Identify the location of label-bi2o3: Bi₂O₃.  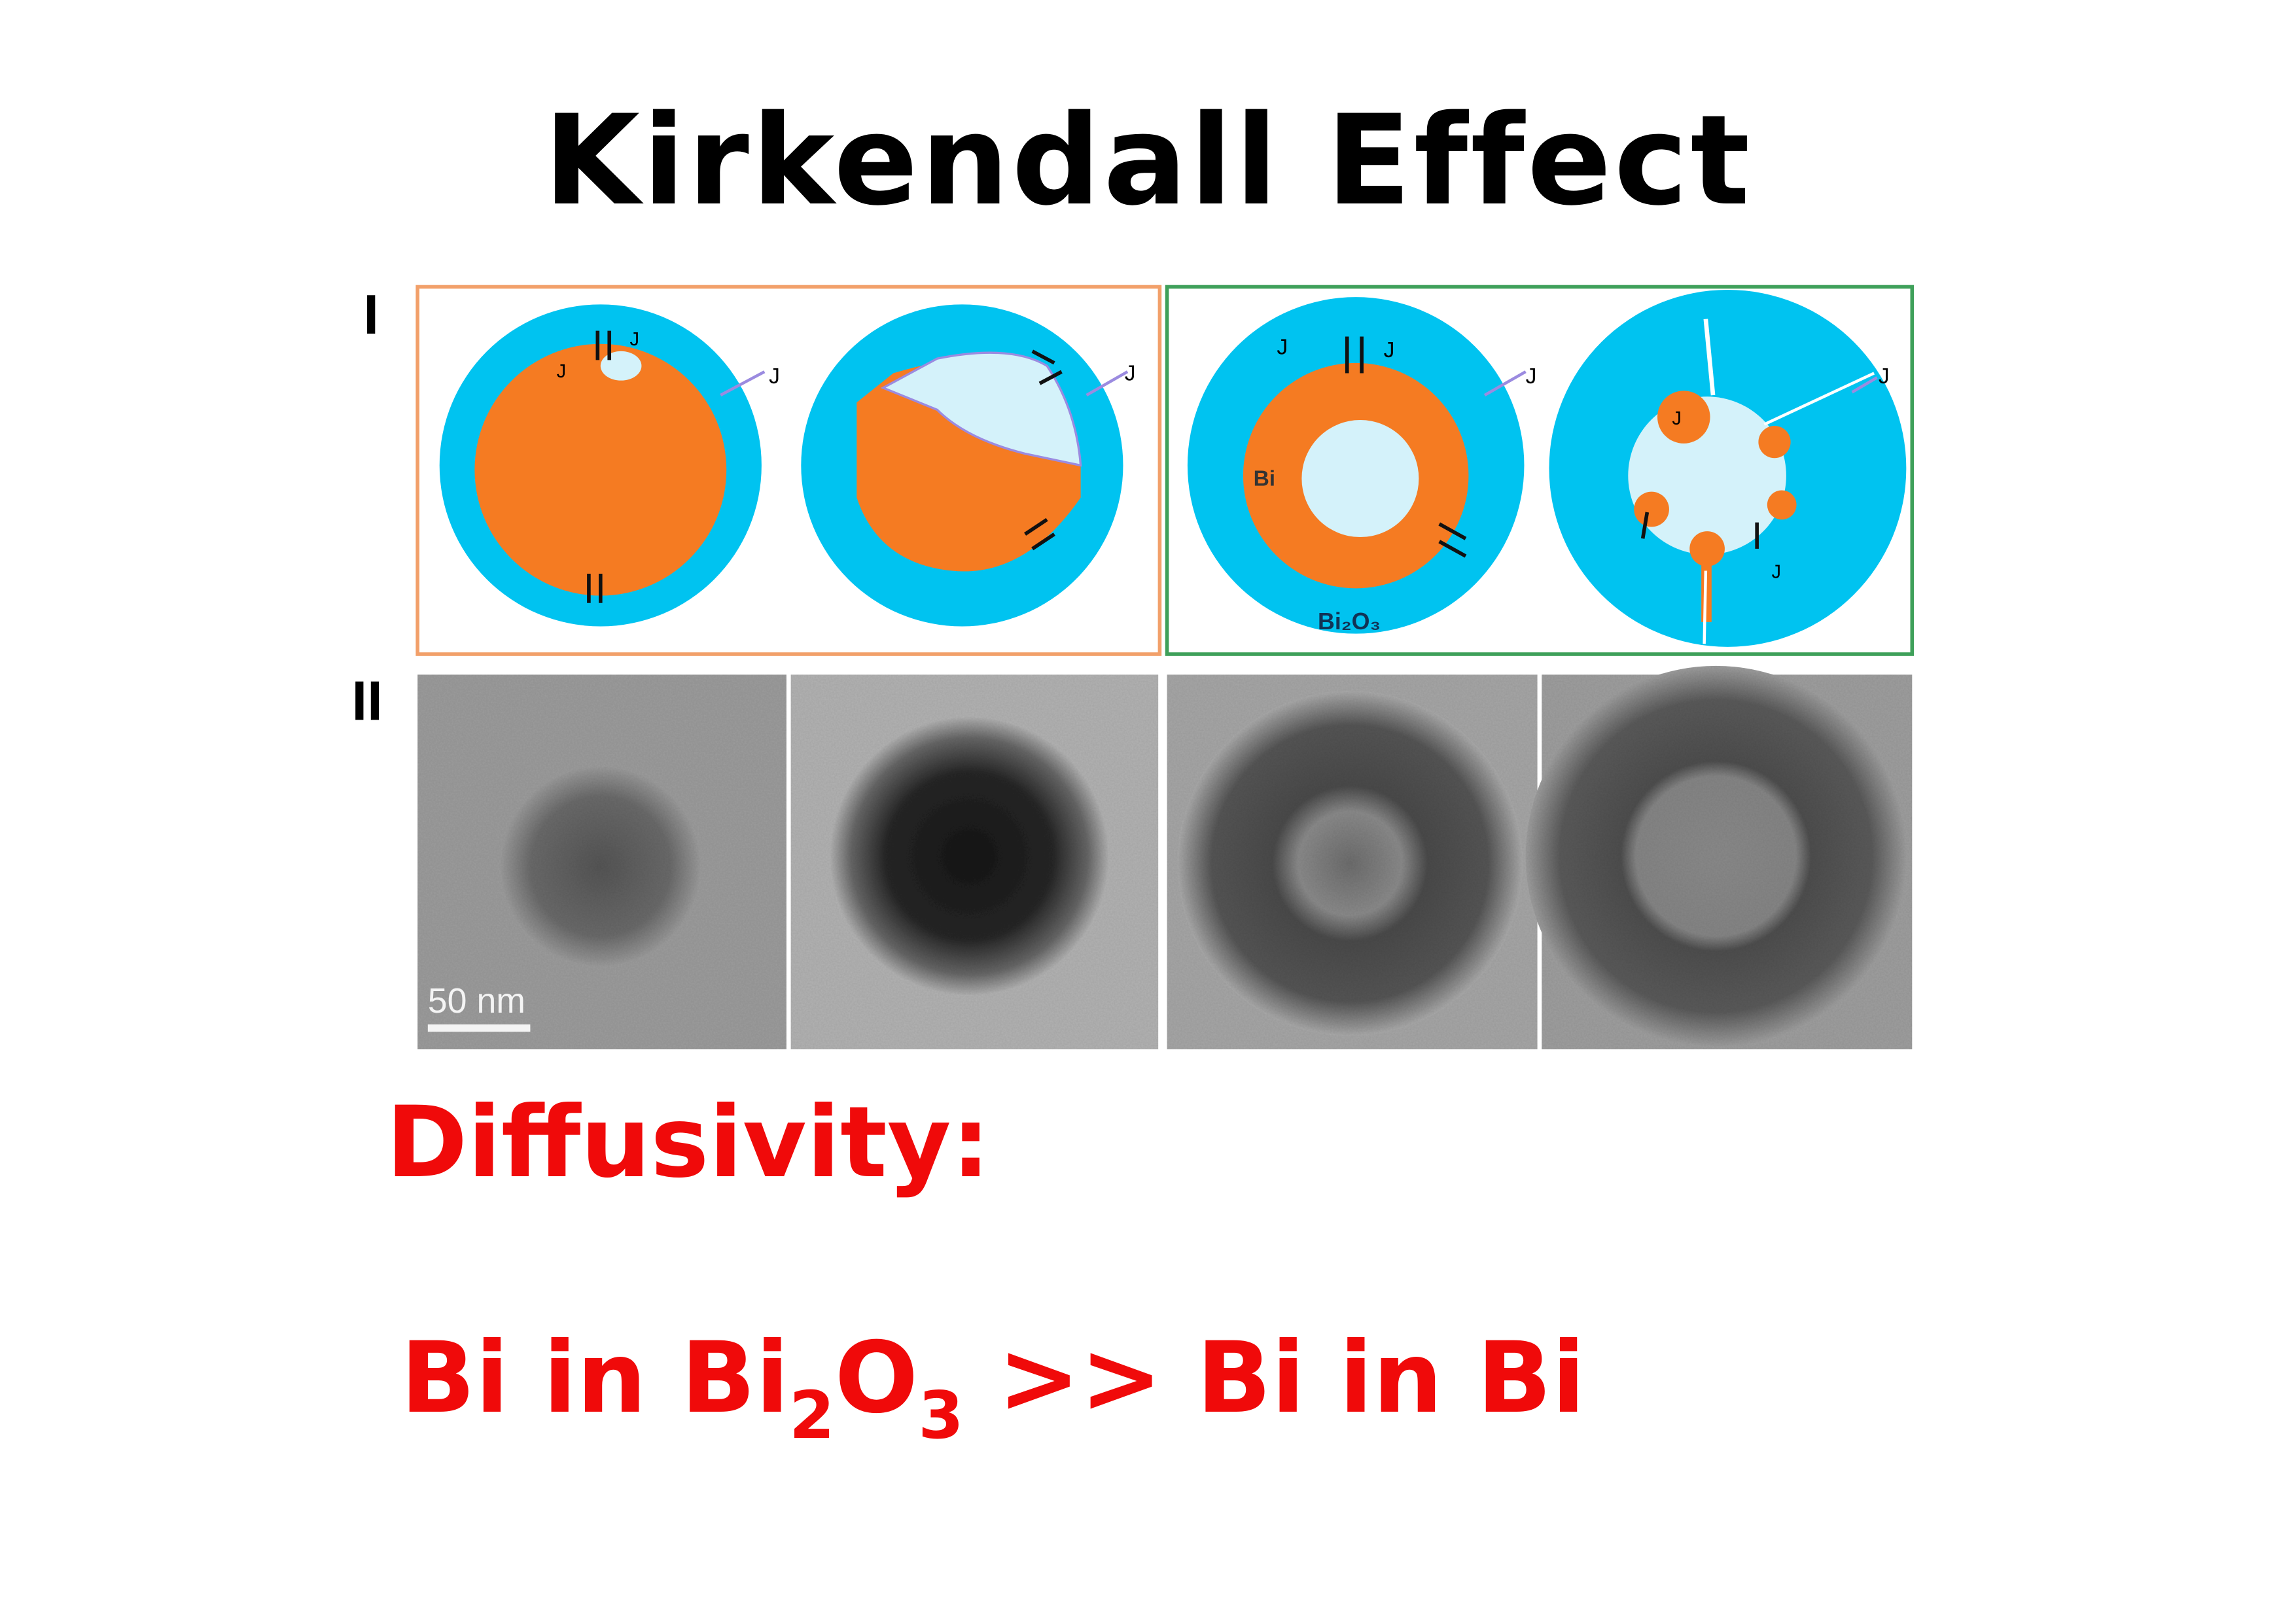
(1349, 621).